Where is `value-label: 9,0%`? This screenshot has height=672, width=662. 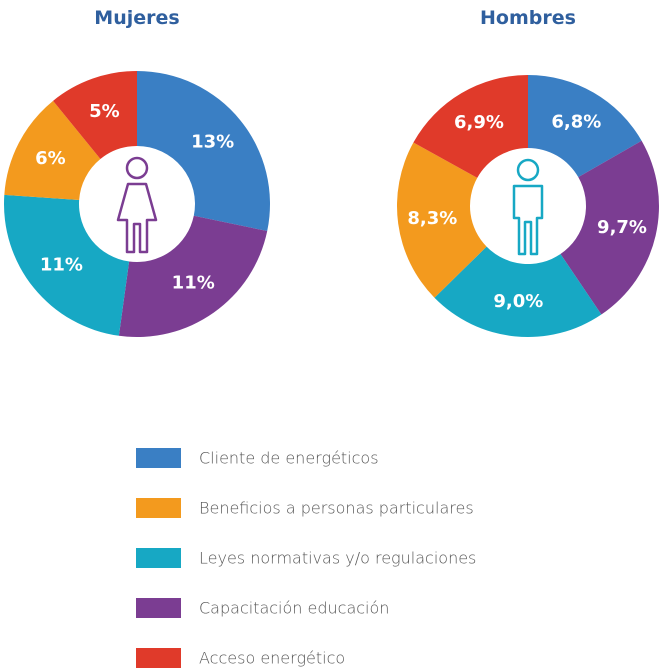 value-label: 9,0% is located at coordinates (518, 301).